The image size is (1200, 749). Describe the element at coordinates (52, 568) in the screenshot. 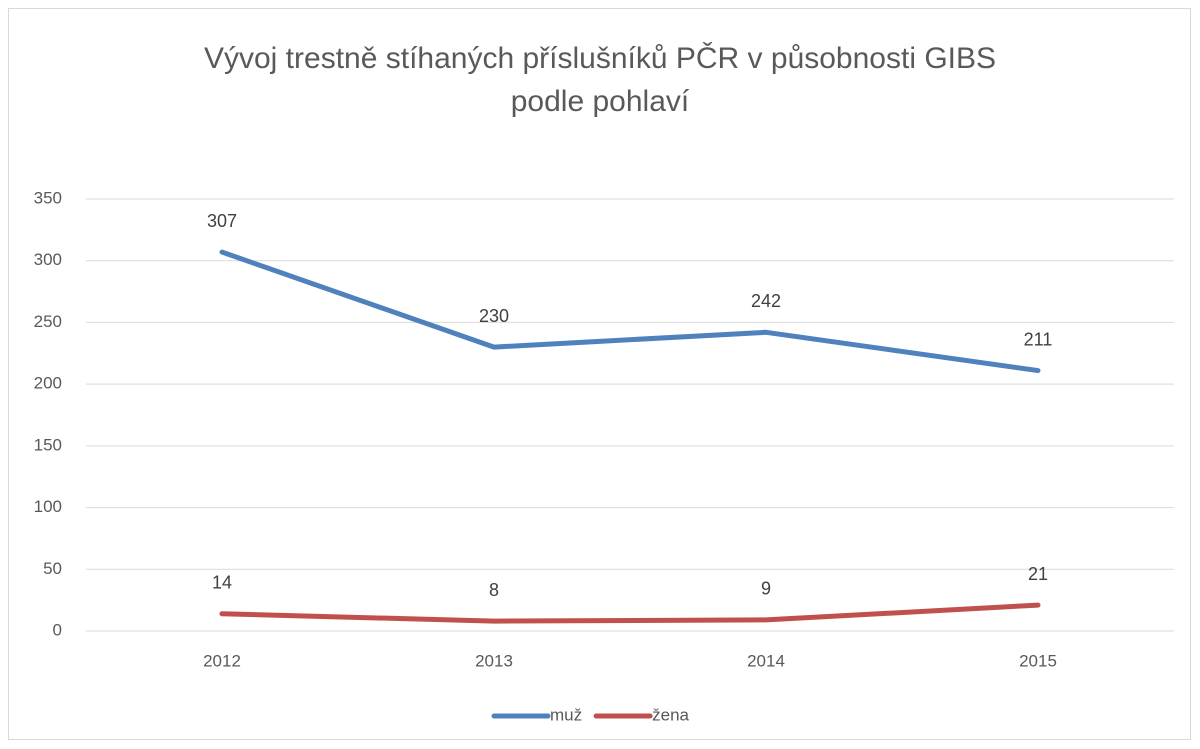

I see `y-tick-label: 50` at that location.